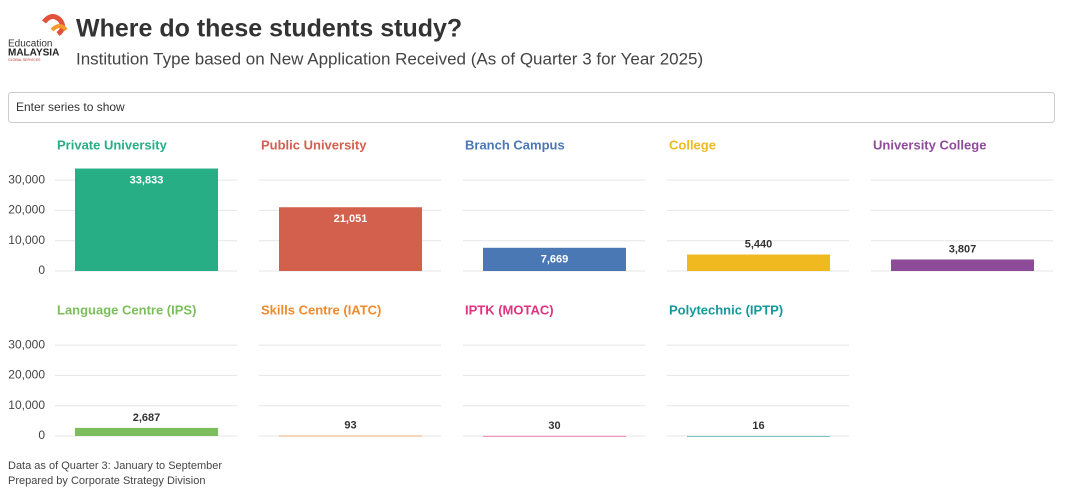  Describe the element at coordinates (33, 53) in the screenshot. I see `logo-text: MALAYSIA` at that location.